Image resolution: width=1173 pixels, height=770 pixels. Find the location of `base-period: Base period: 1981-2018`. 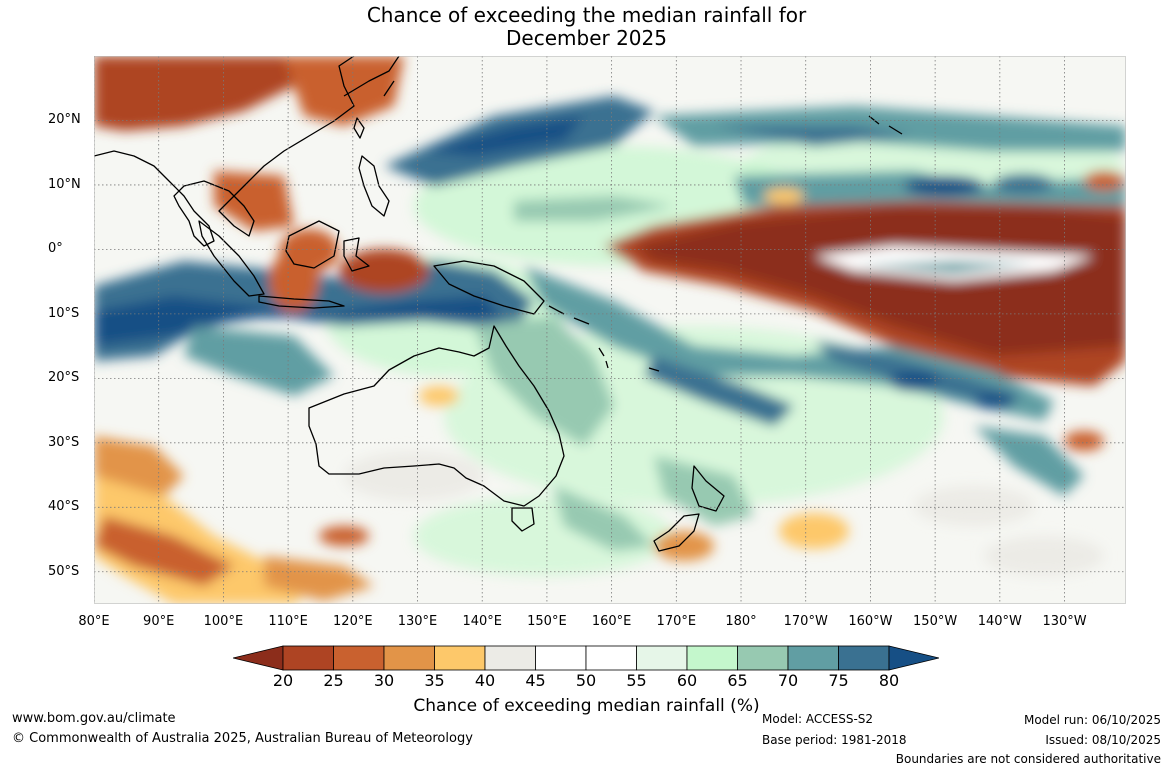

base-period: Base period: 1981-2018 is located at coordinates (834, 740).